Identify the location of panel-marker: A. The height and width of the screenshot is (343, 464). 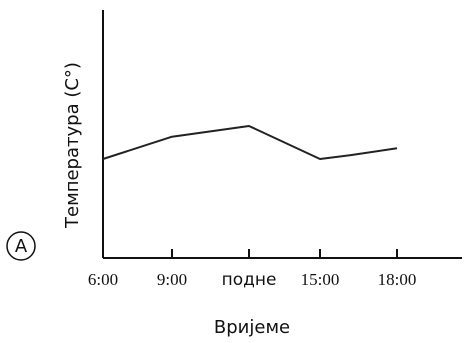
(21, 246).